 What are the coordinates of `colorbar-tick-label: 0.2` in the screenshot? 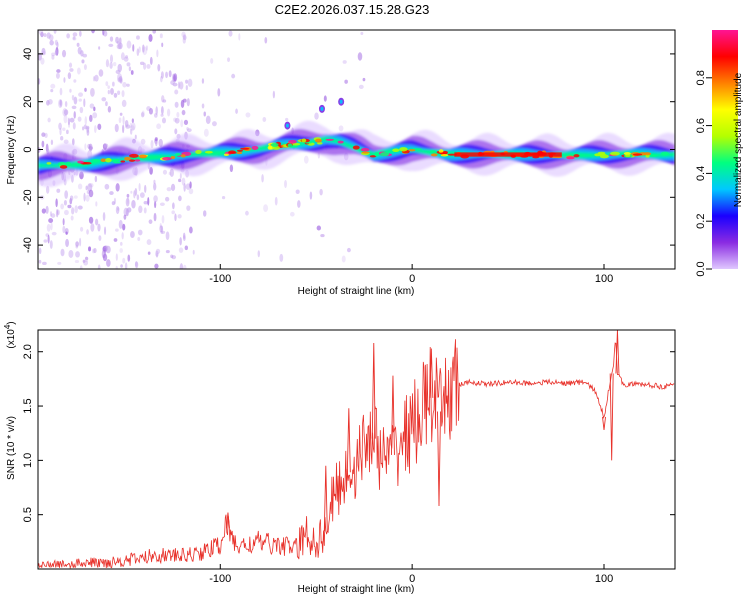 It's located at (701, 221).